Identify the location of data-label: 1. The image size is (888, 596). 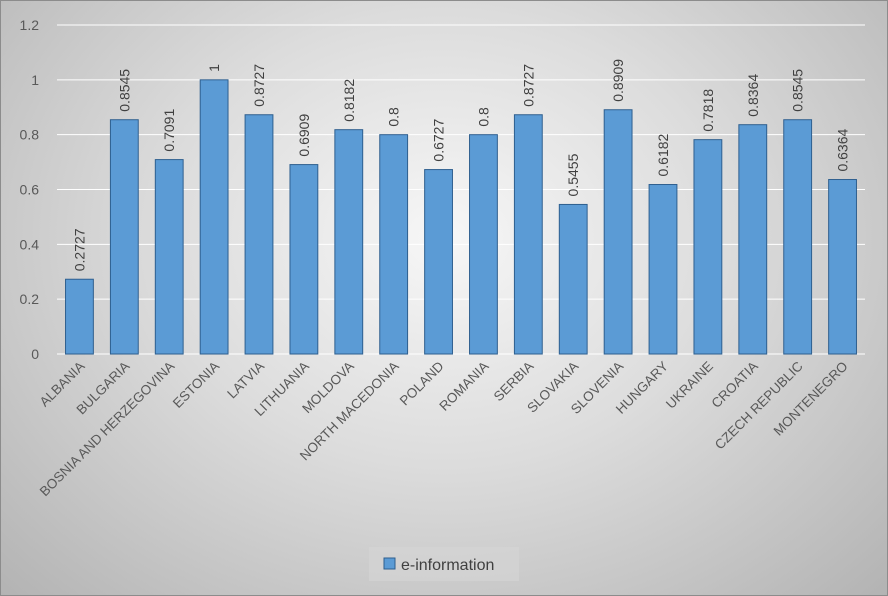
(214, 68).